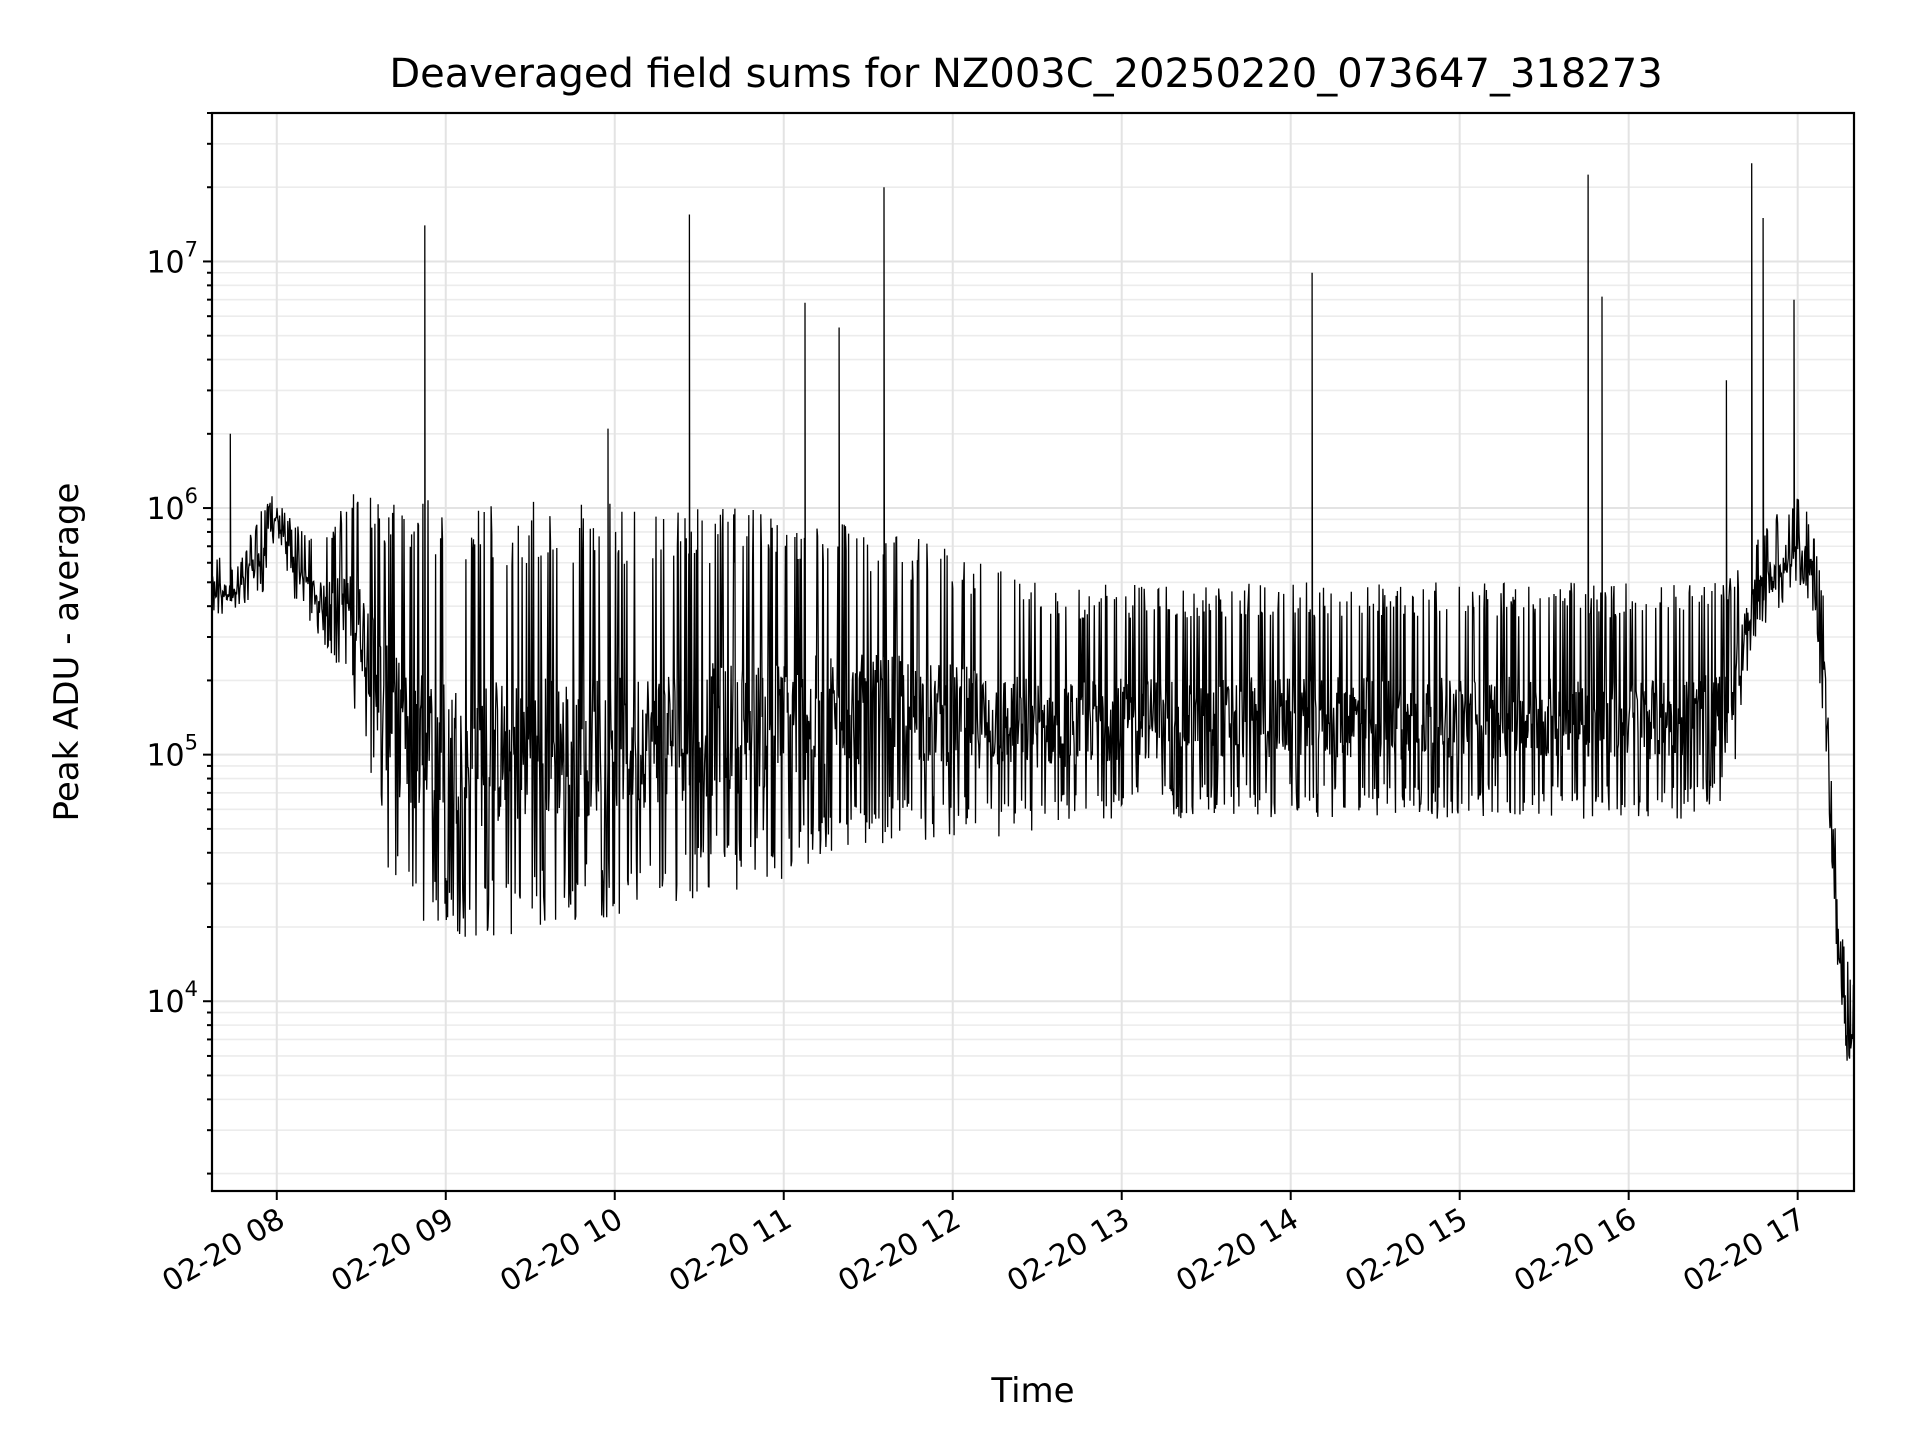  I want to click on x-tick-label: 02-20 13, so click(1068, 1251).